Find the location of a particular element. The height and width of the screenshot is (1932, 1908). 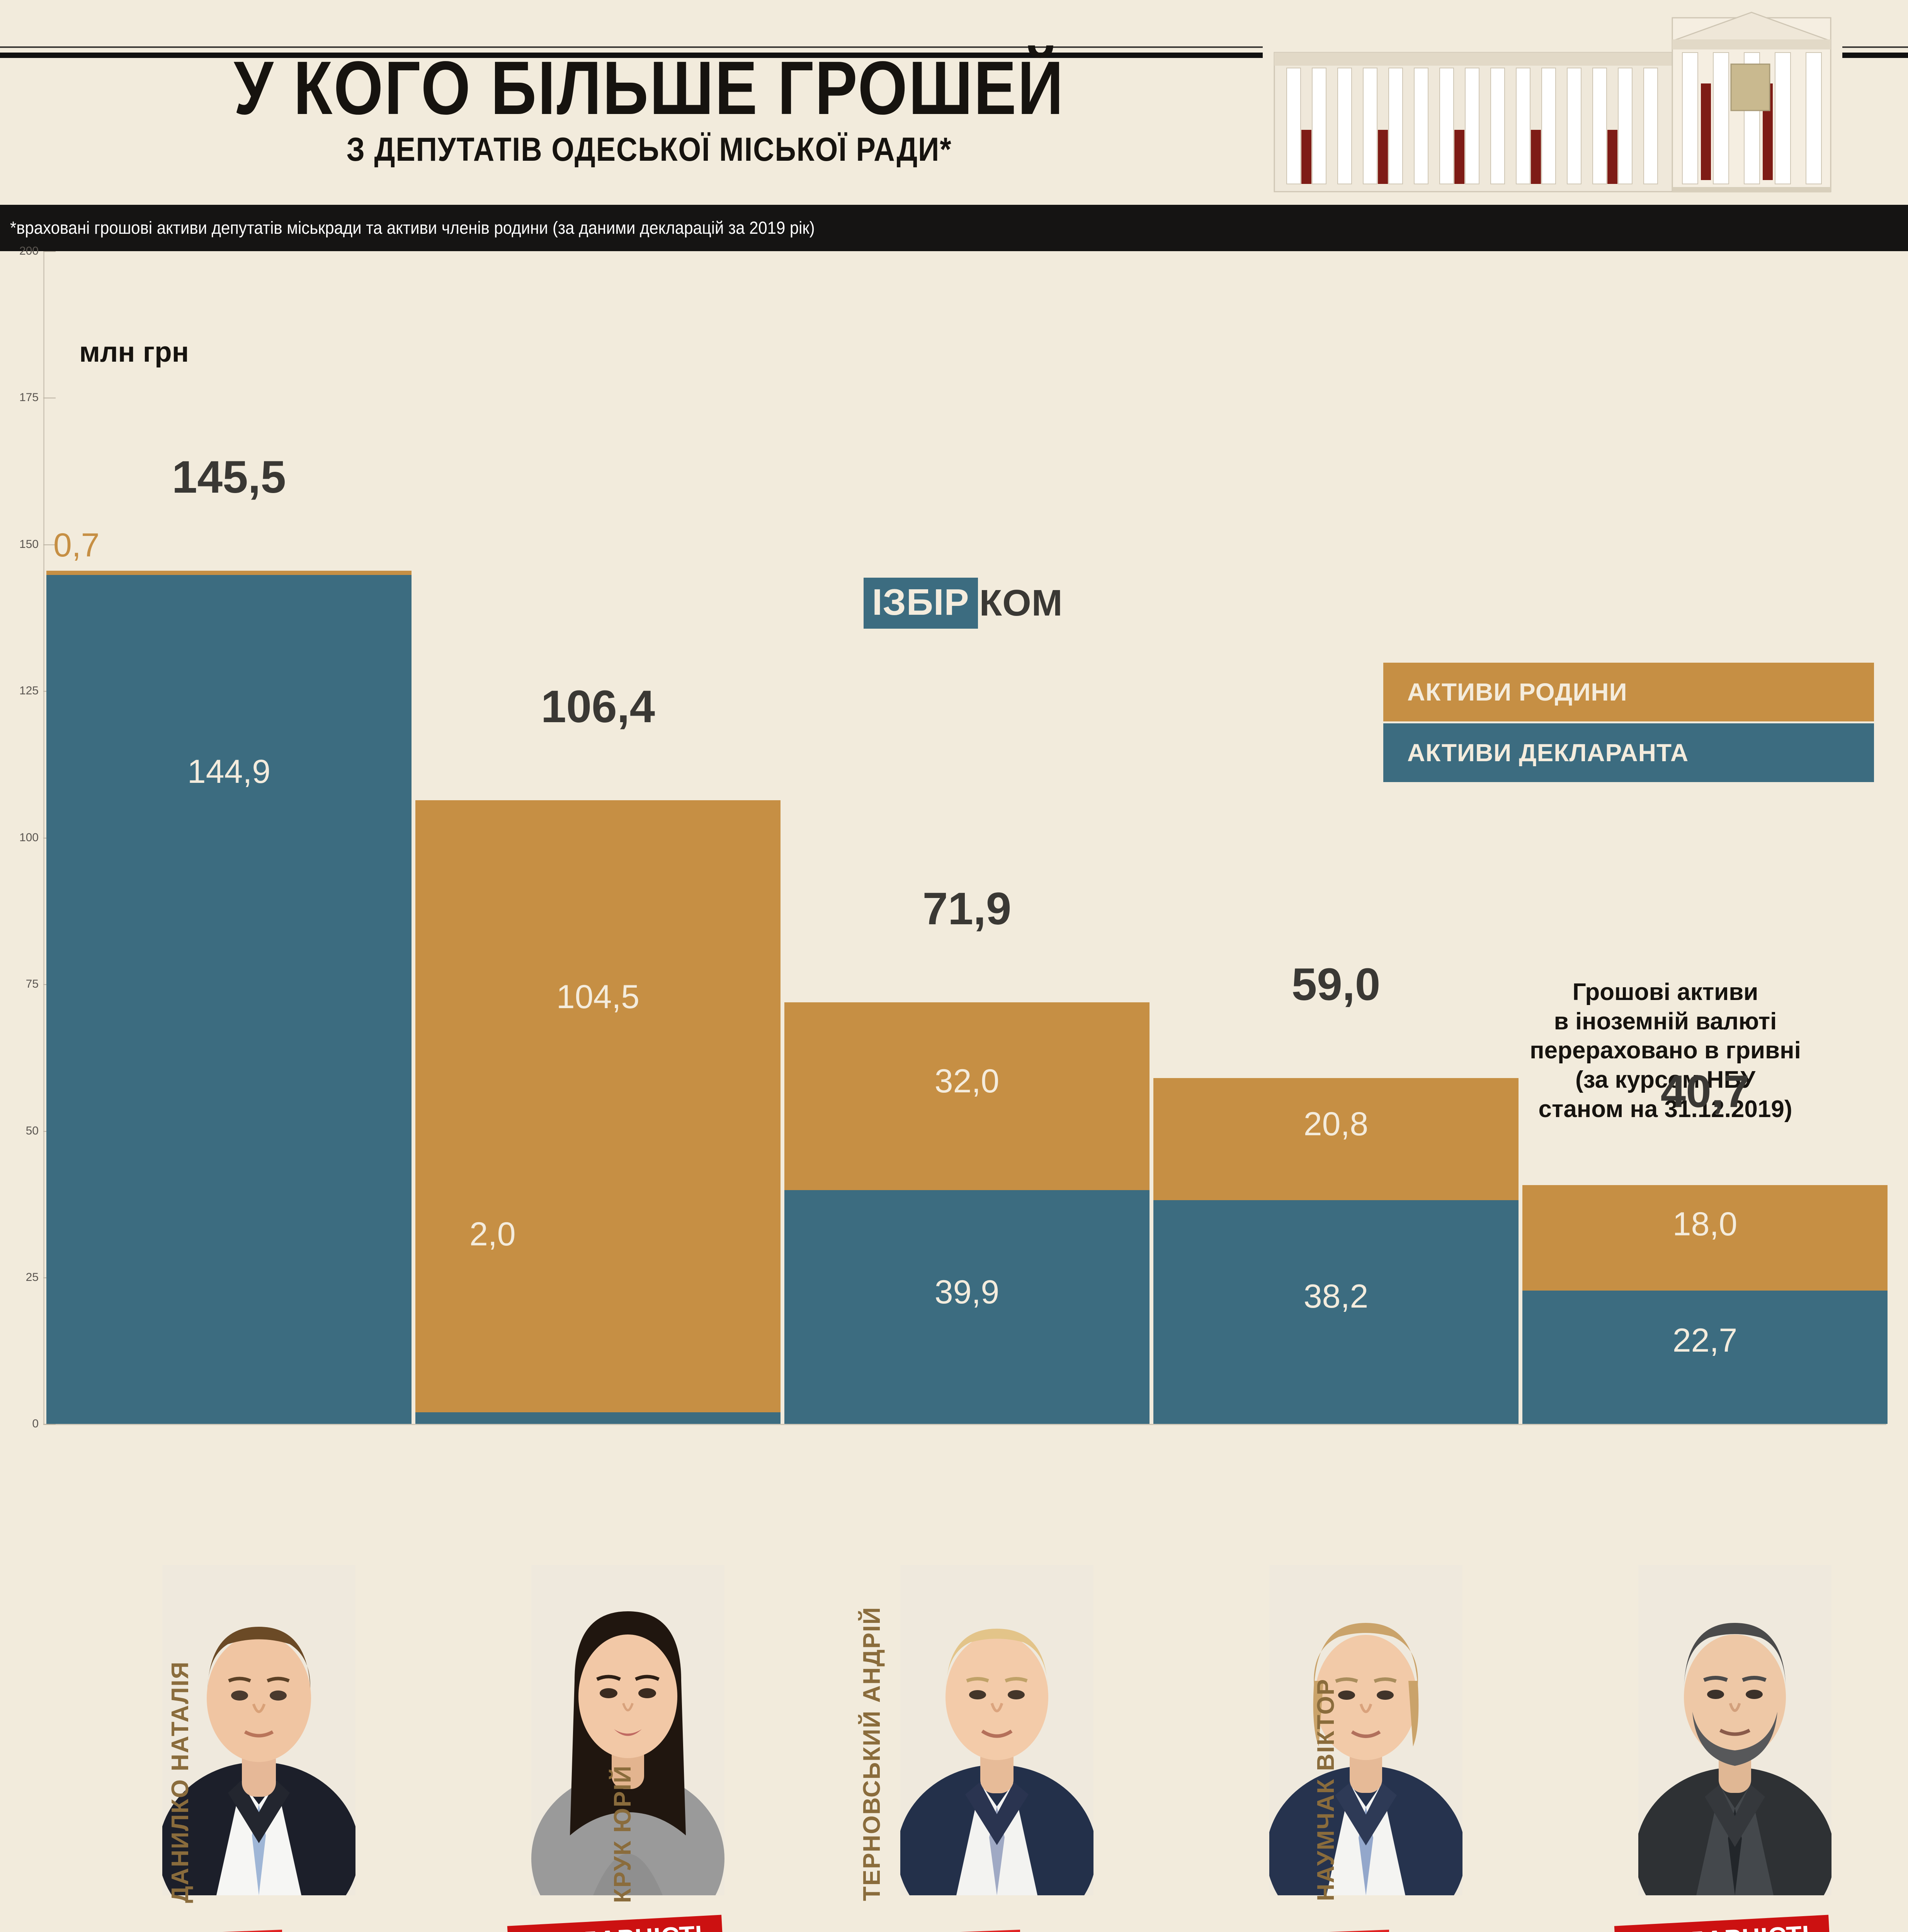

party-dd-red-3: ДОВЕРЯЙ is located at coordinates (960, 1931).